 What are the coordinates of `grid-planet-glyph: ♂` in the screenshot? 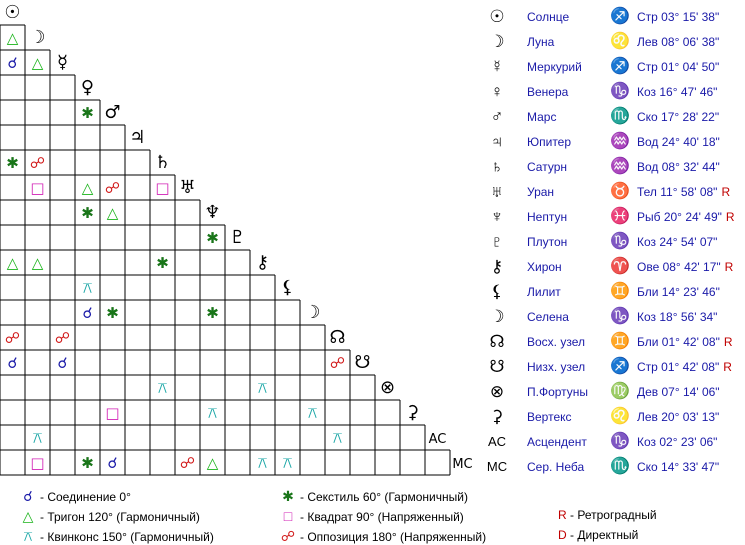 It's located at (112, 112).